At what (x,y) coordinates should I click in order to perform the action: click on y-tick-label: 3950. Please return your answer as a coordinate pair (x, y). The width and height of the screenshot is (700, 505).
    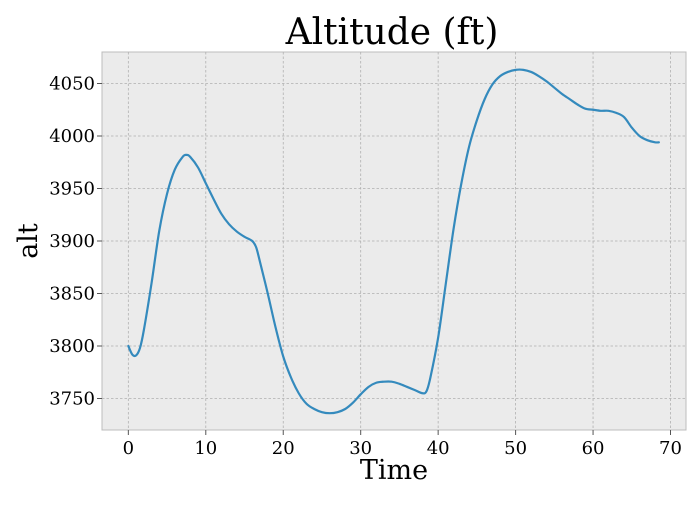
    Looking at the image, I should click on (72, 189).